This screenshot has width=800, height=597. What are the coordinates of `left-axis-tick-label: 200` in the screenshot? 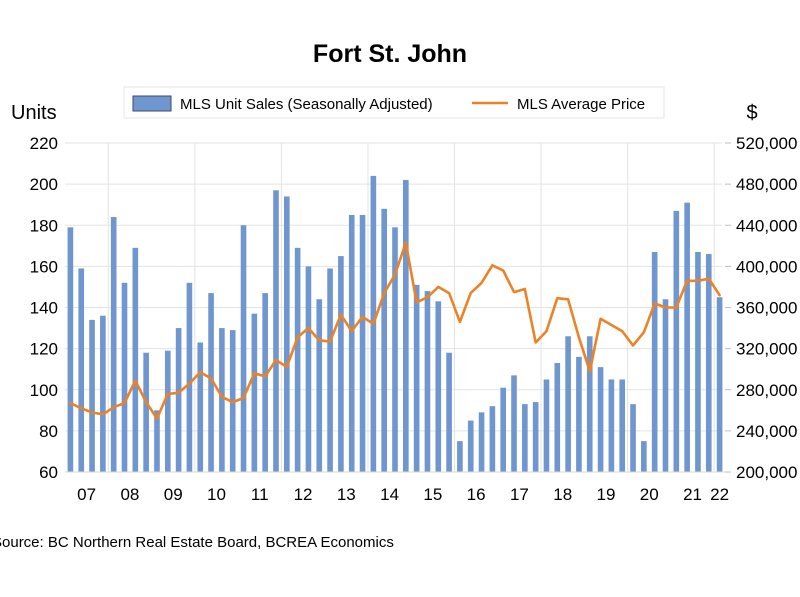 It's located at (44, 184).